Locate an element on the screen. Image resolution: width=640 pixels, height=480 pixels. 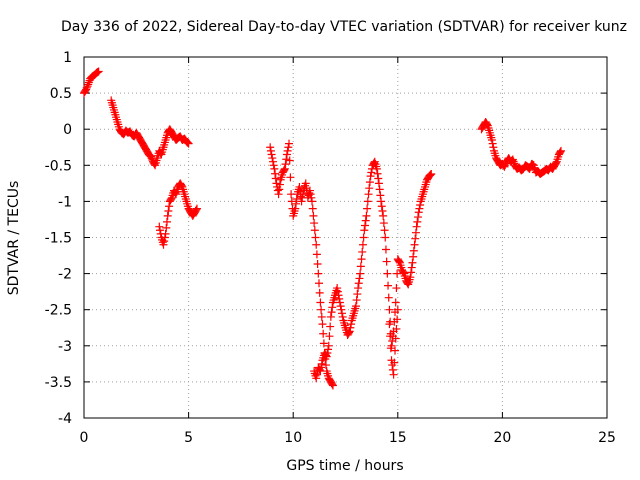
x-axis-title: GPS time / hours is located at coordinates (344, 466).